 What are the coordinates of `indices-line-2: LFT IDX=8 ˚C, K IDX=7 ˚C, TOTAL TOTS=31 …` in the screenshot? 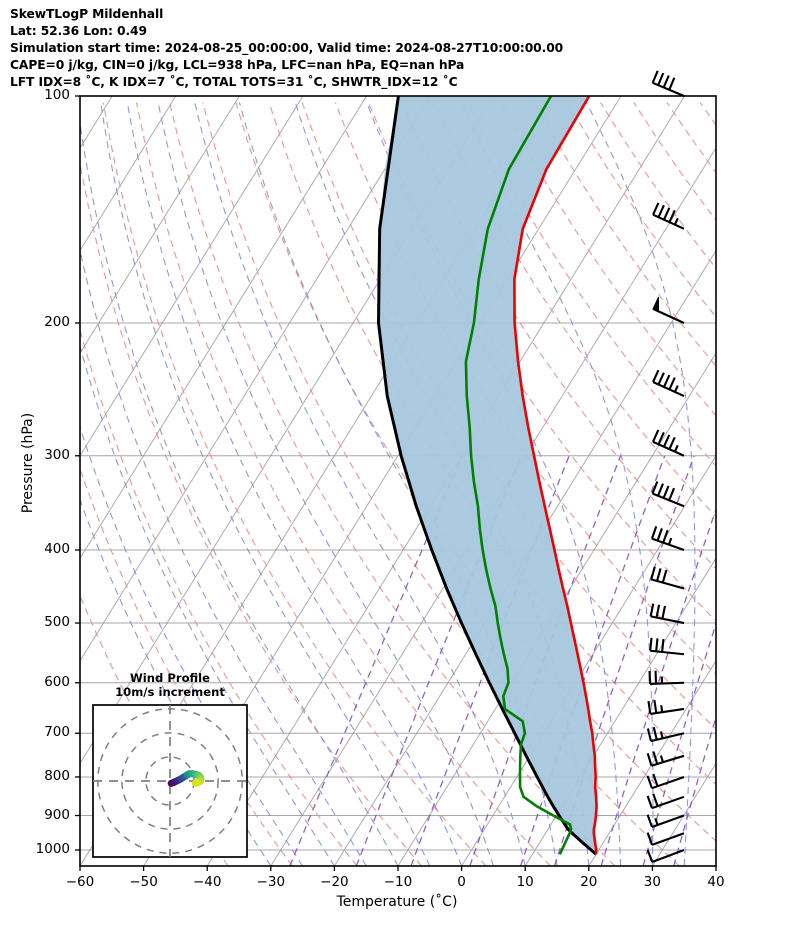 It's located at (234, 82).